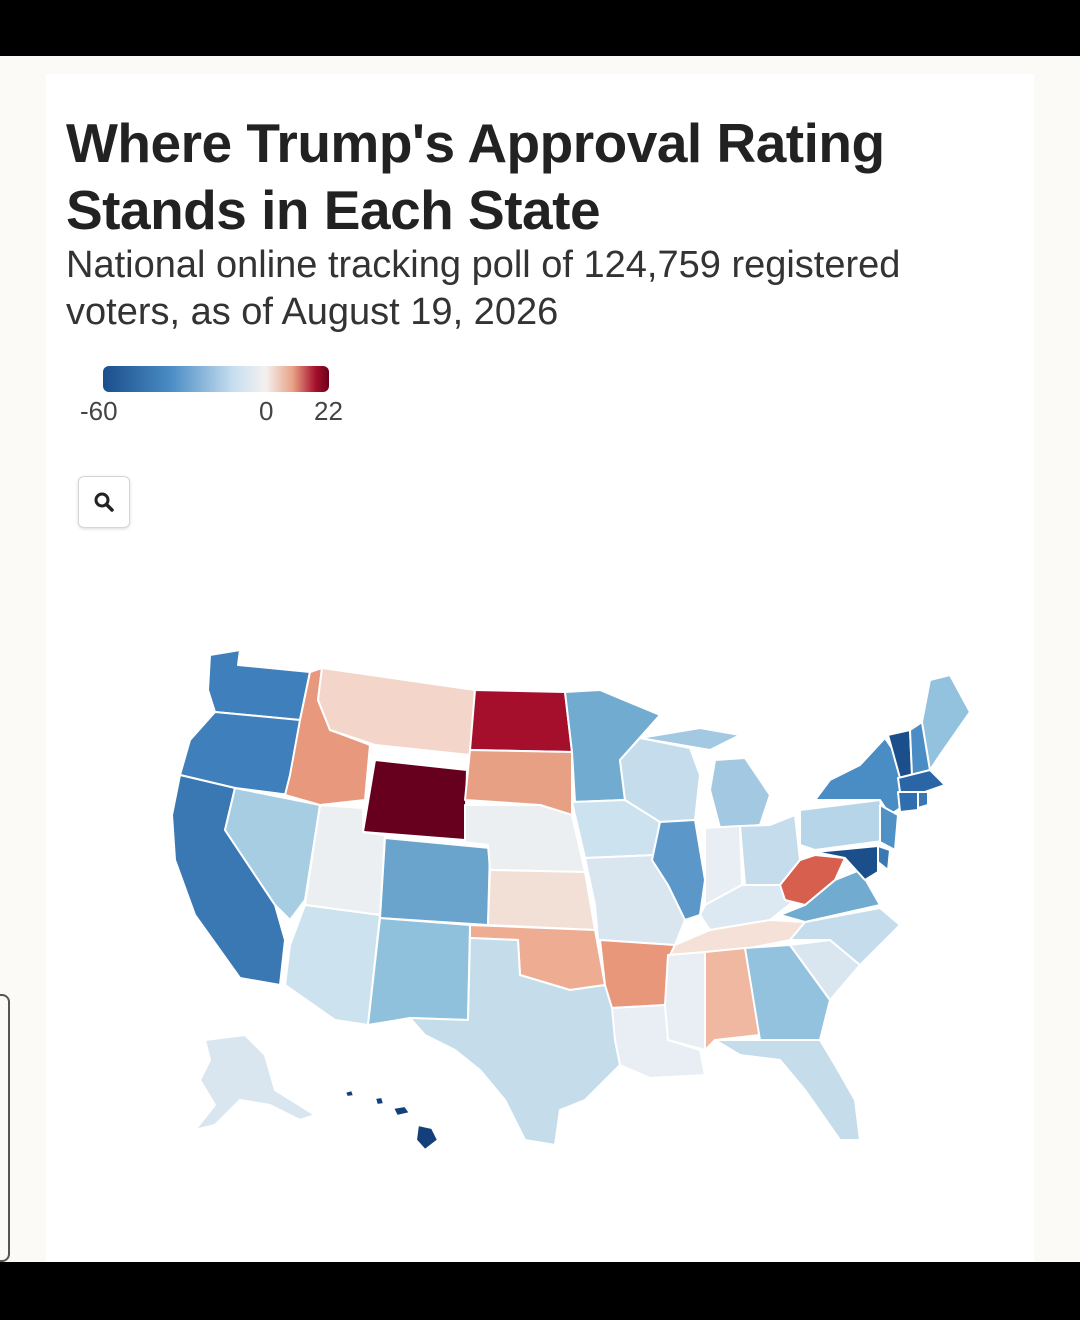  Describe the element at coordinates (255, 1082) in the screenshot. I see `state-AK` at that location.